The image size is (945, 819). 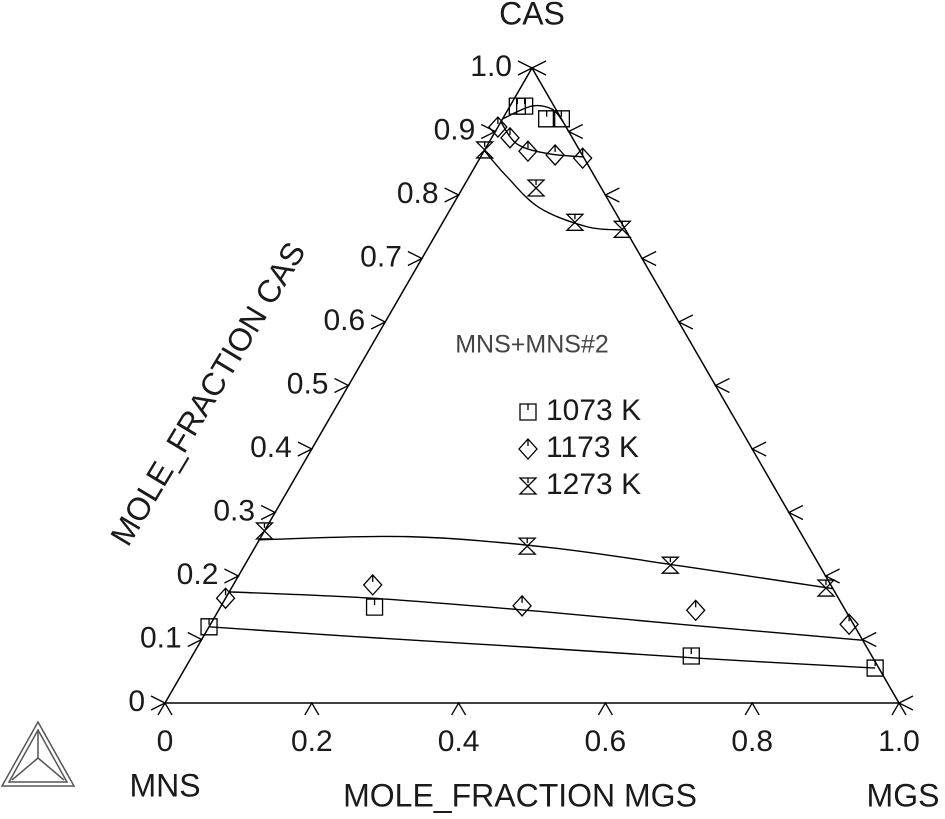 What do you see at coordinates (752, 741) in the screenshot?
I see `x-tick-label: 0.8` at bounding box center [752, 741].